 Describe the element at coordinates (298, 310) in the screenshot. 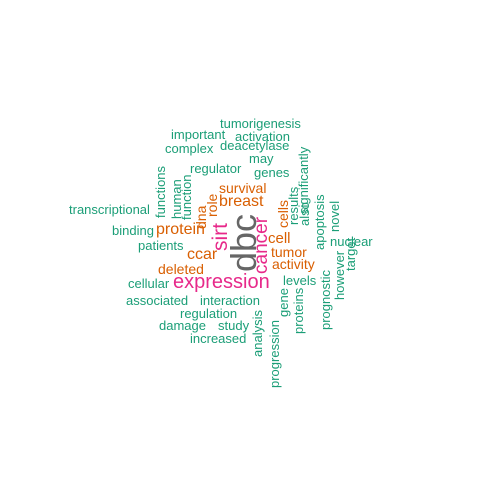

I see `word-proteins: proteins` at that location.